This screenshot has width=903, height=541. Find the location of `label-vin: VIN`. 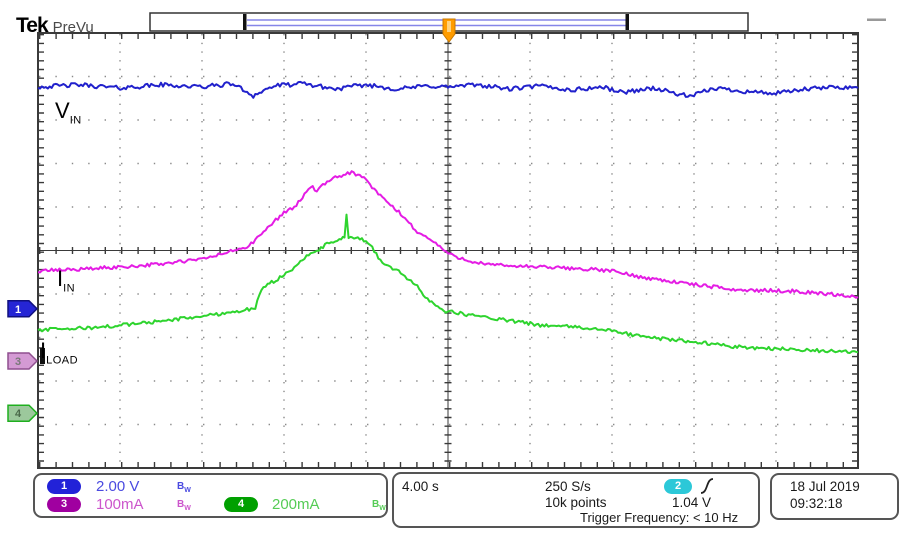

label-vin: VIN is located at coordinates (68, 112).